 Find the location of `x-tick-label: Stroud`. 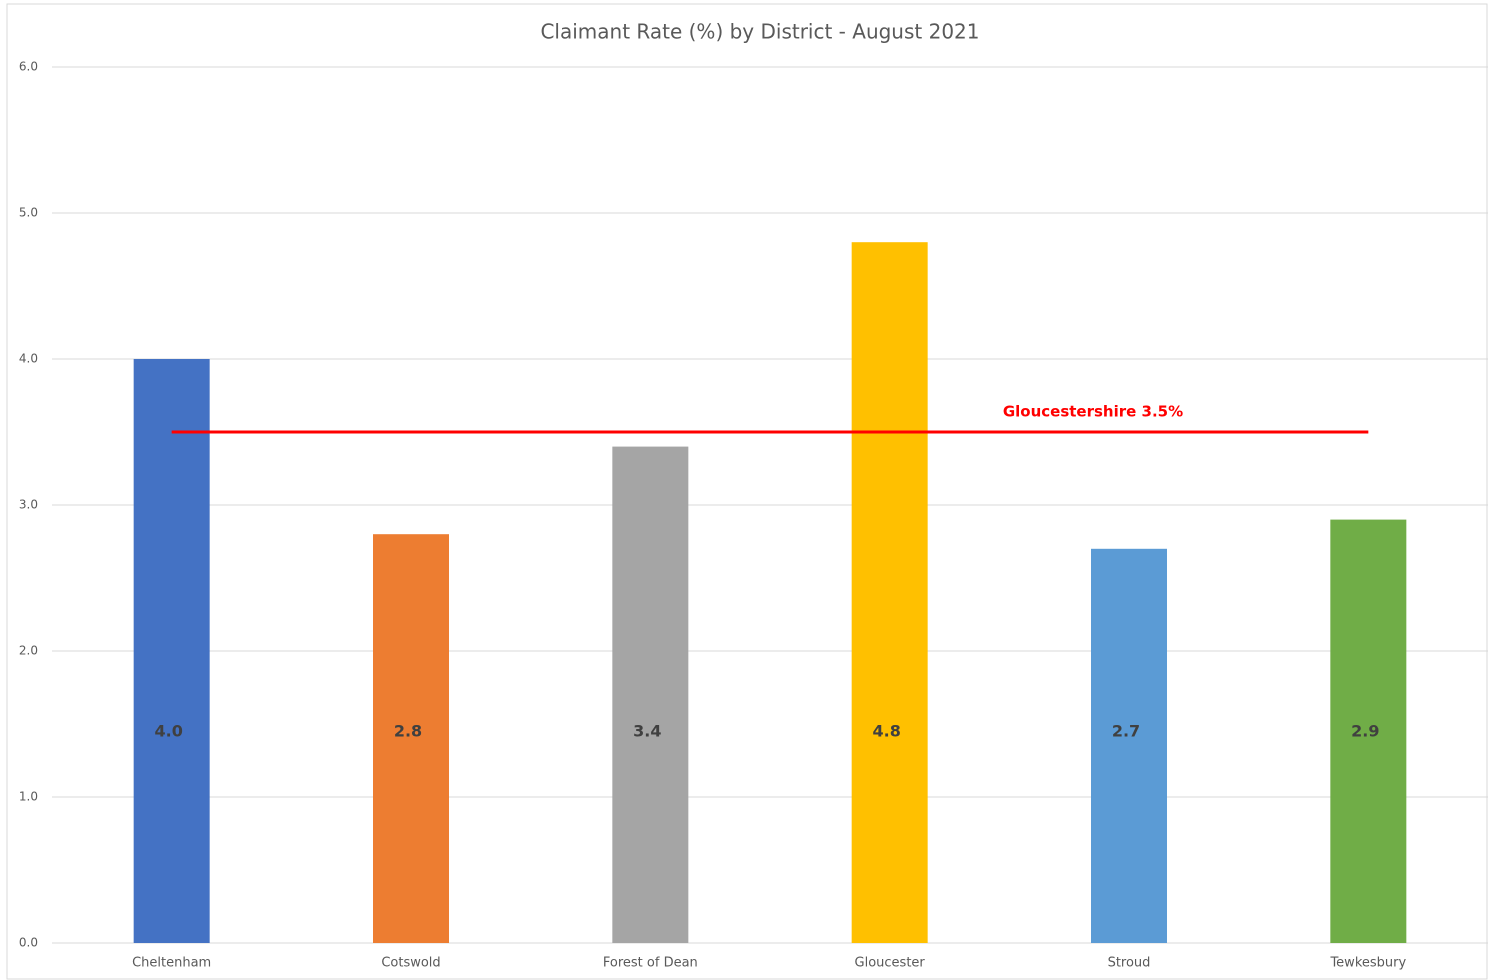

x-tick-label: Stroud is located at coordinates (1129, 963).